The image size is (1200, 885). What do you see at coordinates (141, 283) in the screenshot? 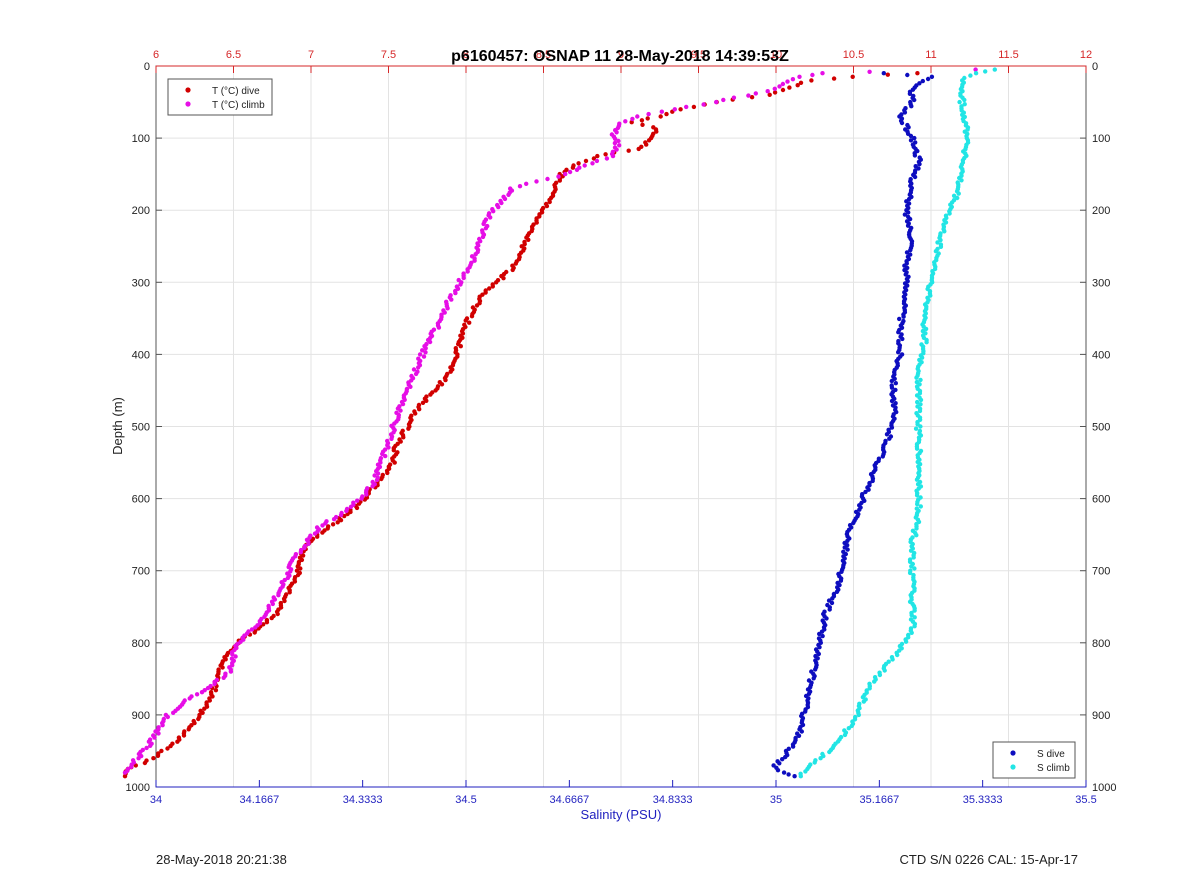
I see `y-tick-label: 300` at bounding box center [141, 283].